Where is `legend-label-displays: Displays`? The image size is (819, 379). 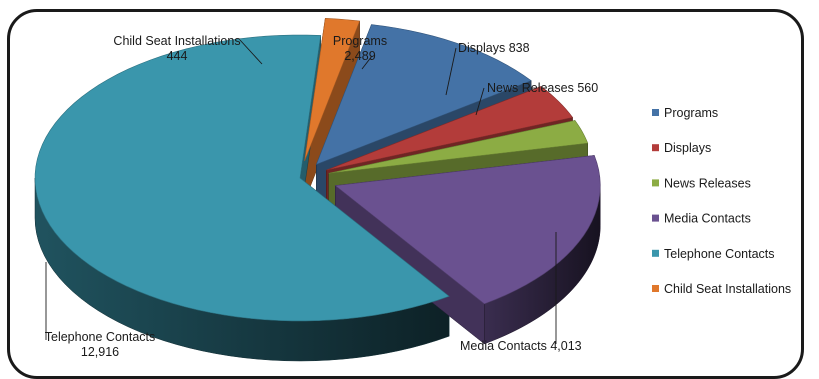
legend-label-displays: Displays is located at coordinates (687, 148).